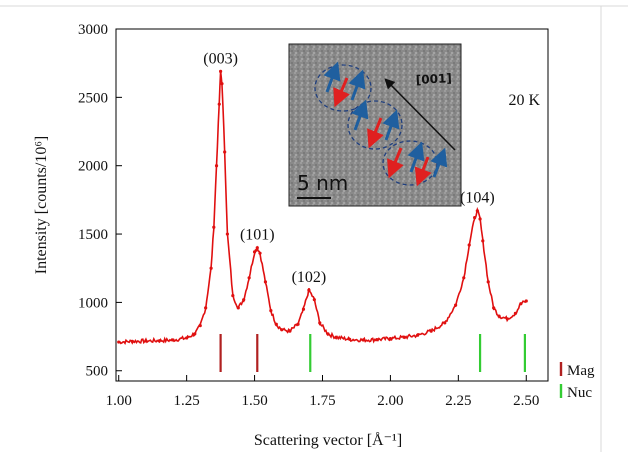  I want to click on x-tick-label: 1.00, so click(119, 401).